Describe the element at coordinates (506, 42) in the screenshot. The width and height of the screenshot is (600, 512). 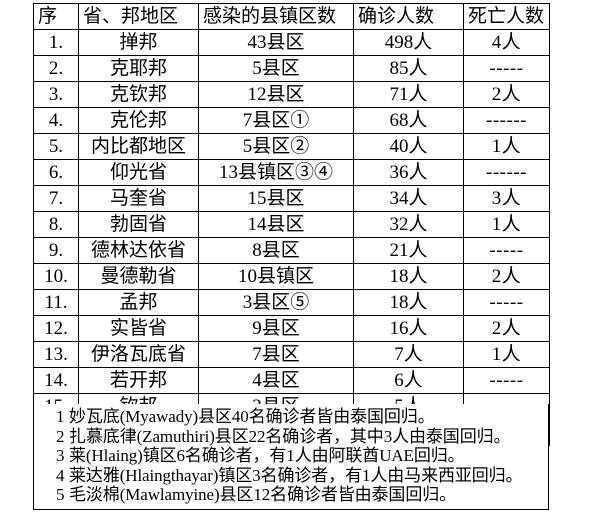
I see `row-deaths: 4人` at that location.